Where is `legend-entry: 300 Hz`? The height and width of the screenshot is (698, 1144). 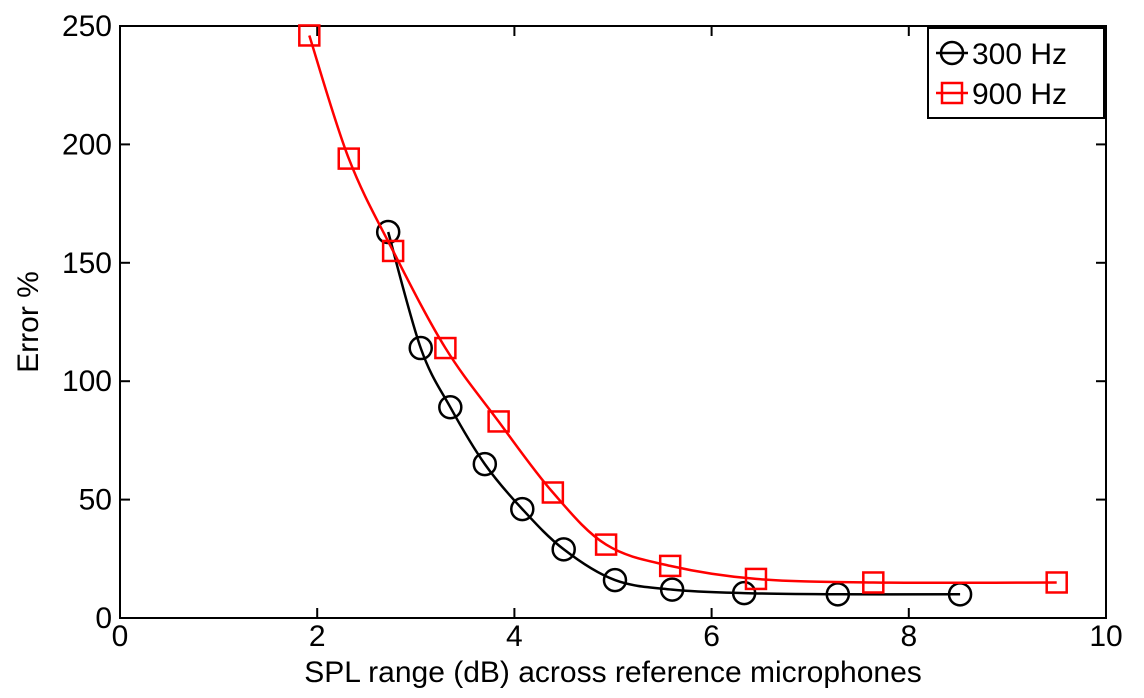 legend-entry: 300 Hz is located at coordinates (1001, 54).